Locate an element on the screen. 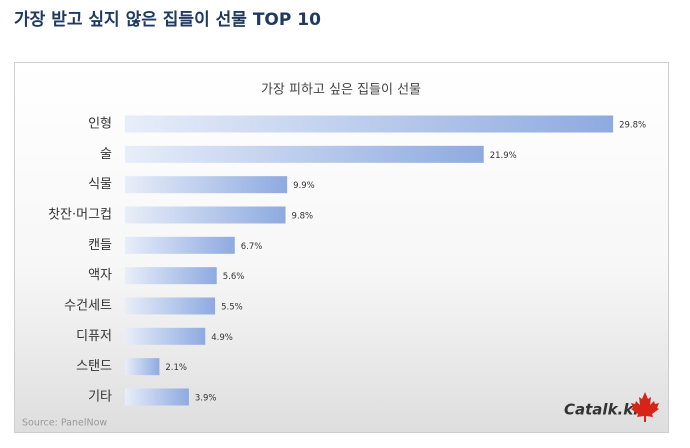 The height and width of the screenshot is (448, 690). y-tick-label: 디퓨저 is located at coordinates (94, 336).